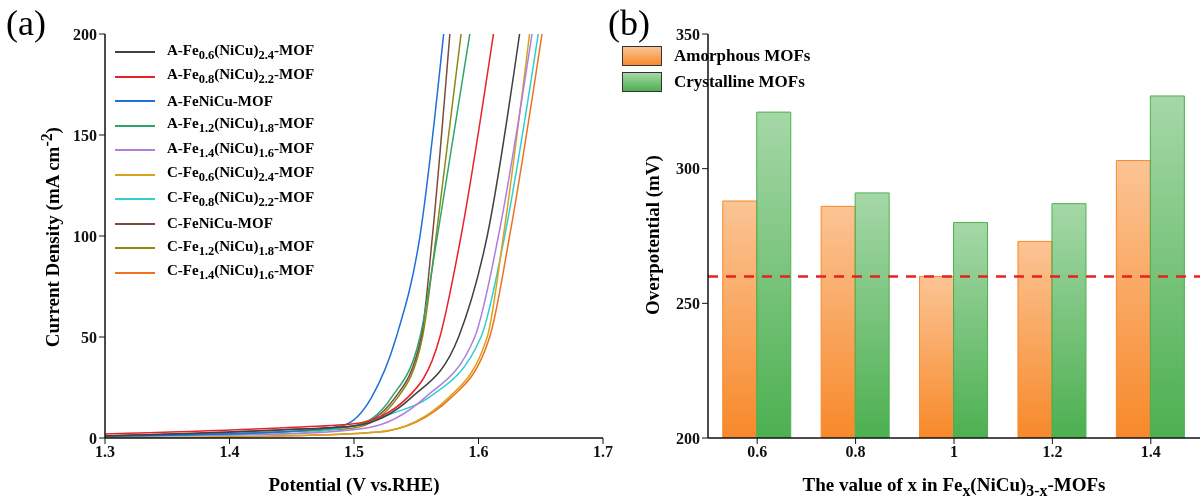 The width and height of the screenshot is (1203, 501). Describe the element at coordinates (354, 452) in the screenshot. I see `x-tick-label: 1.5` at that location.